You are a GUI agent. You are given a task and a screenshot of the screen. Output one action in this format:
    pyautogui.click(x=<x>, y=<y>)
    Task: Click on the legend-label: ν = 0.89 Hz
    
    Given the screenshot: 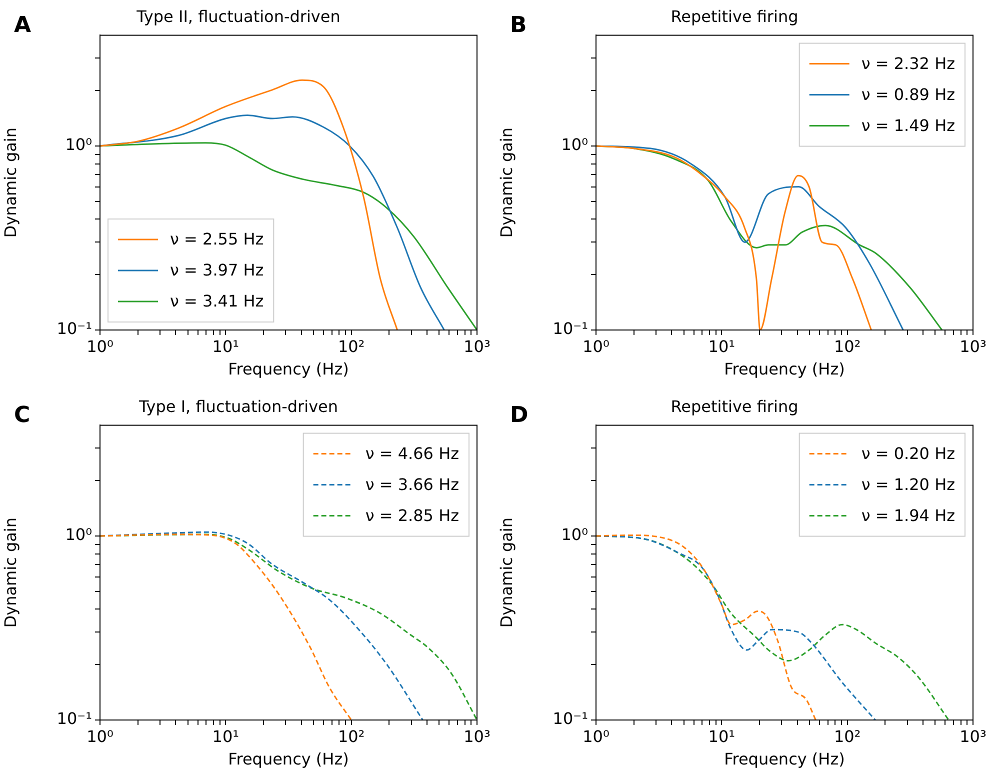 What is the action you would take?
    pyautogui.click(x=908, y=94)
    